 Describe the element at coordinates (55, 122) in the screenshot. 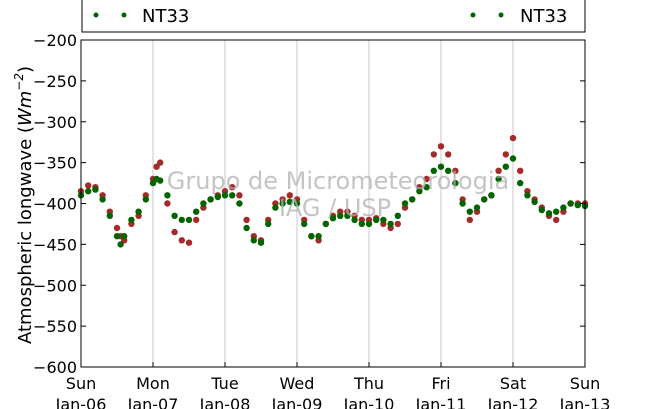

I see `y-tick-label: −300` at that location.